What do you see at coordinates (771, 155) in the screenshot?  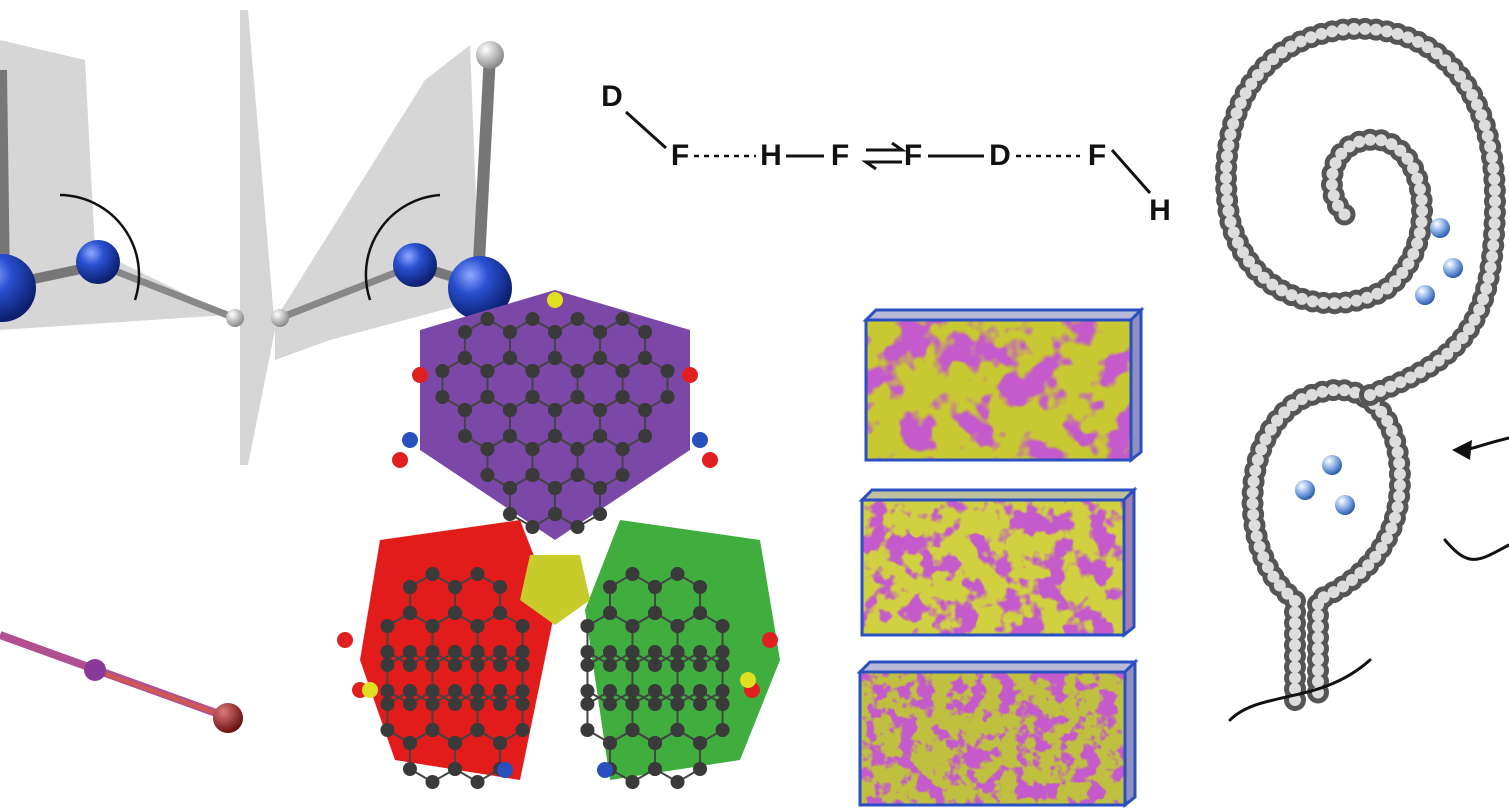 I see `atom-label: H` at bounding box center [771, 155].